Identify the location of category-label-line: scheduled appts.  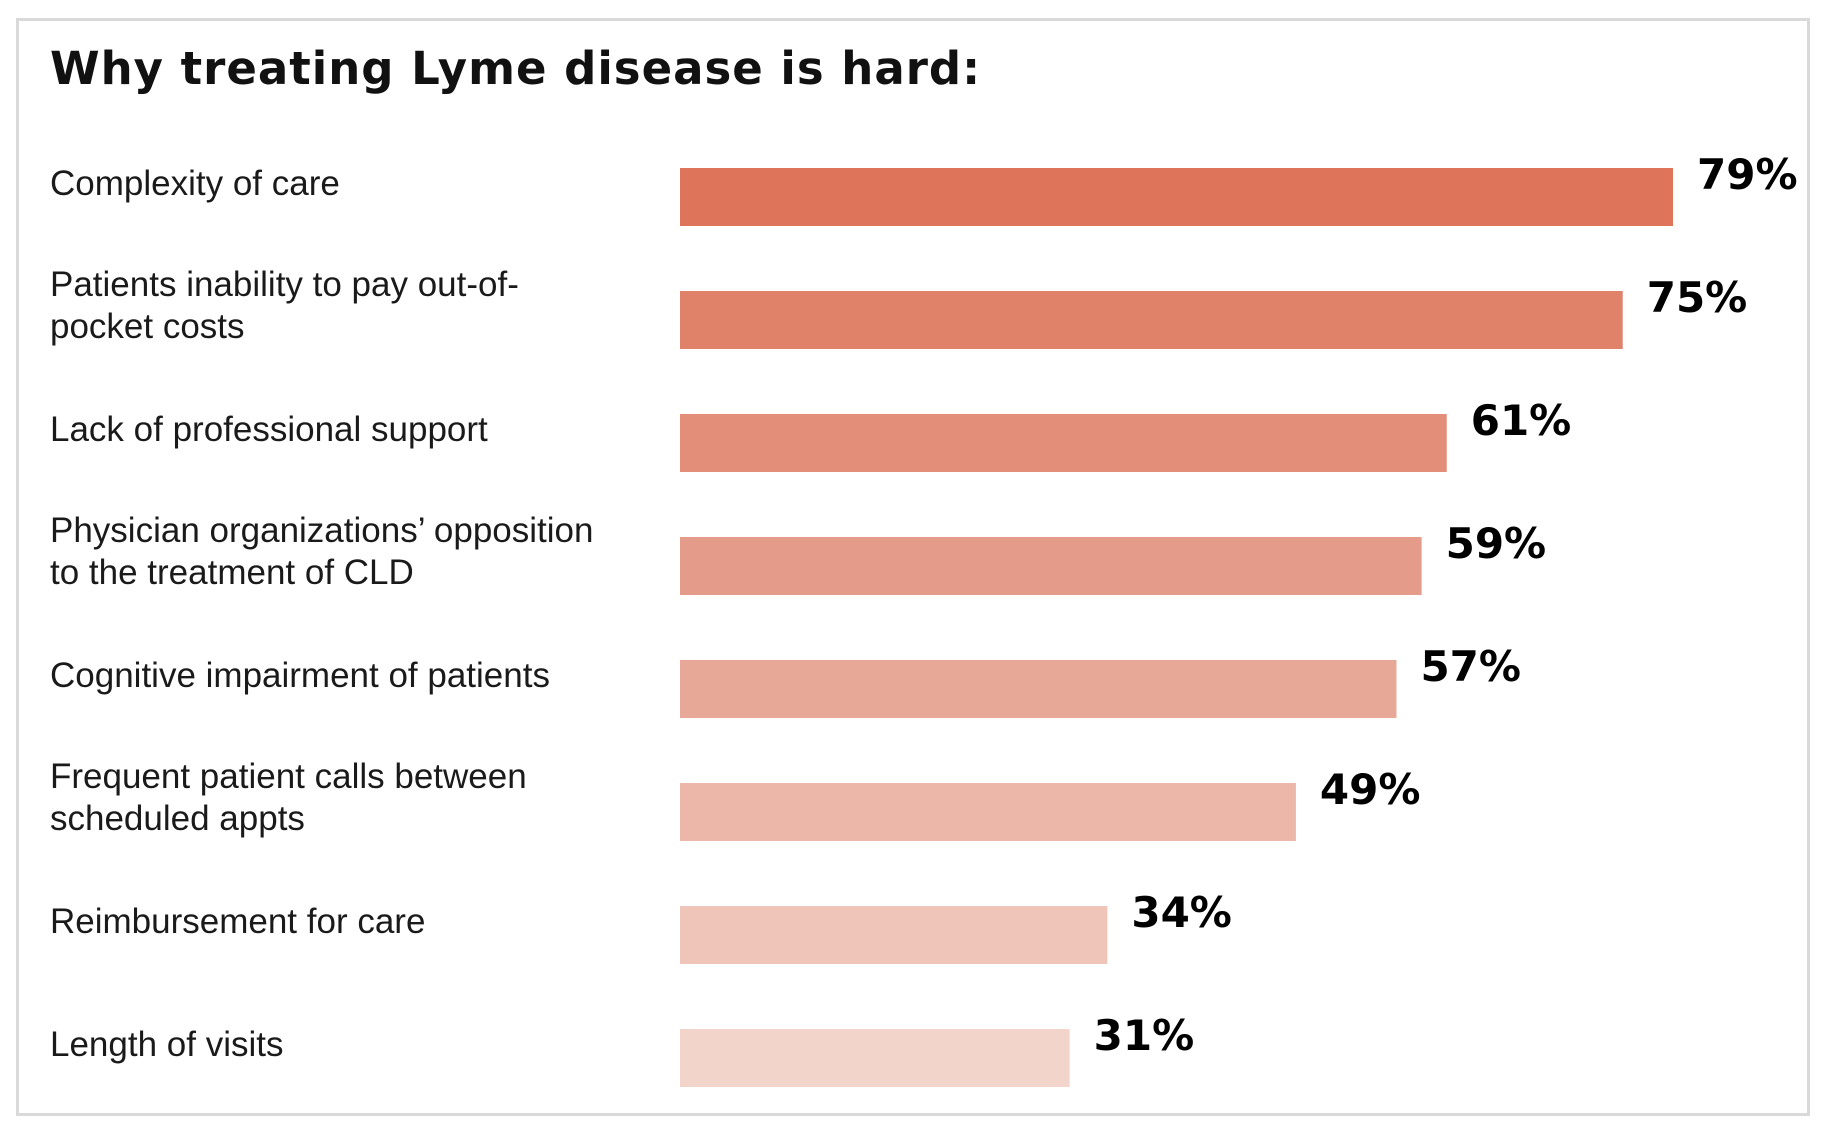
(177, 818).